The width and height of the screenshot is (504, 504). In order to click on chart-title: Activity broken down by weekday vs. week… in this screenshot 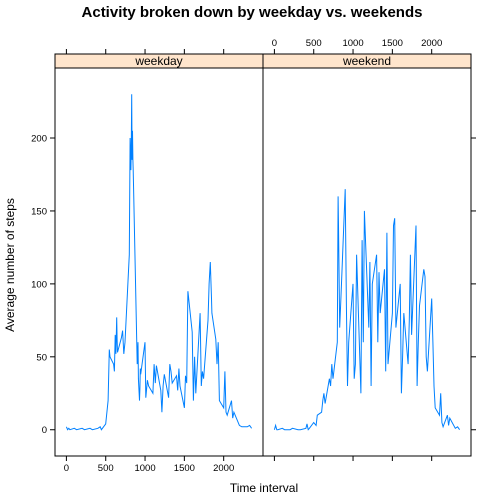, I will do `click(252, 12)`.